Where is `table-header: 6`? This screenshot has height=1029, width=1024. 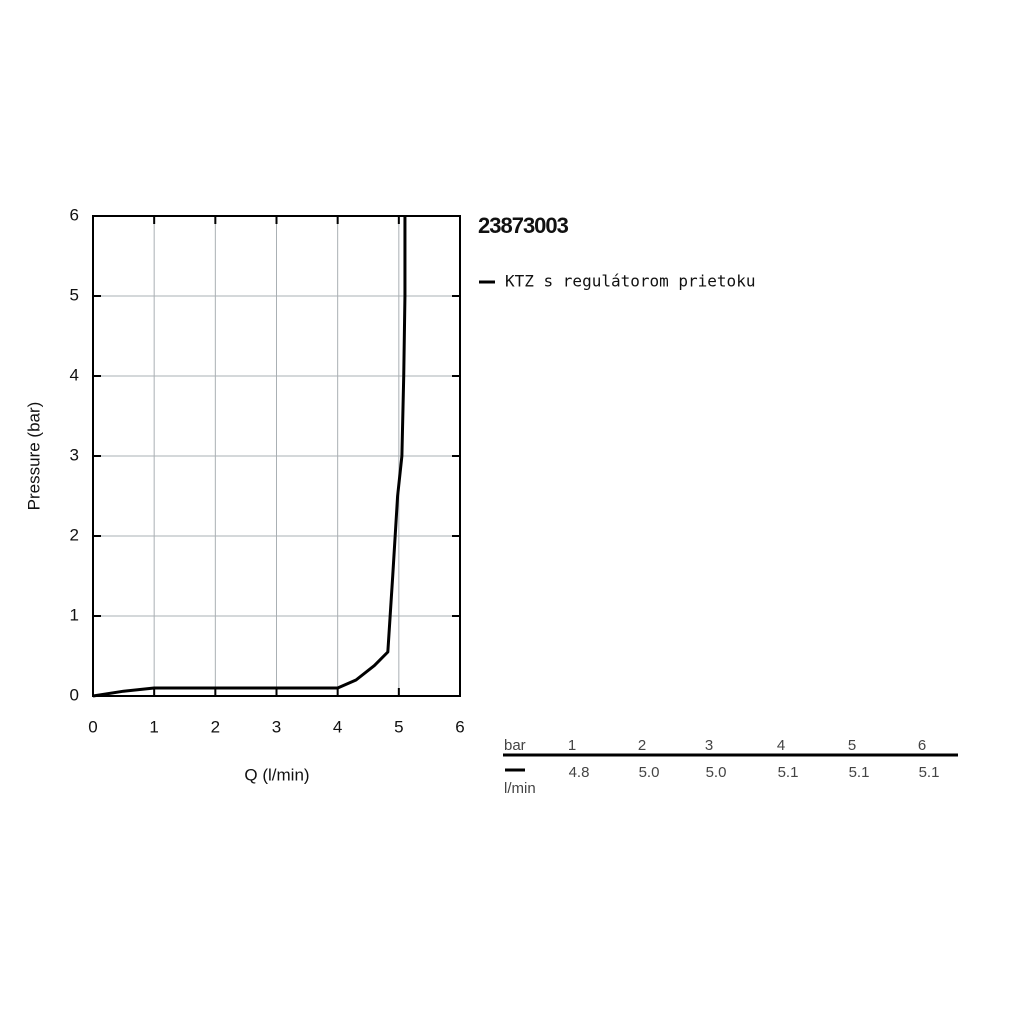 table-header: 6 is located at coordinates (922, 745).